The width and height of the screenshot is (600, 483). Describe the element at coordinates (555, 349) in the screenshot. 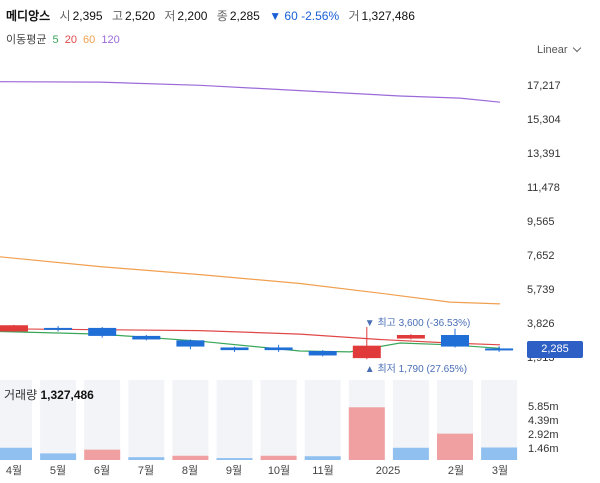

I see `current-price-tag: 2,285` at that location.